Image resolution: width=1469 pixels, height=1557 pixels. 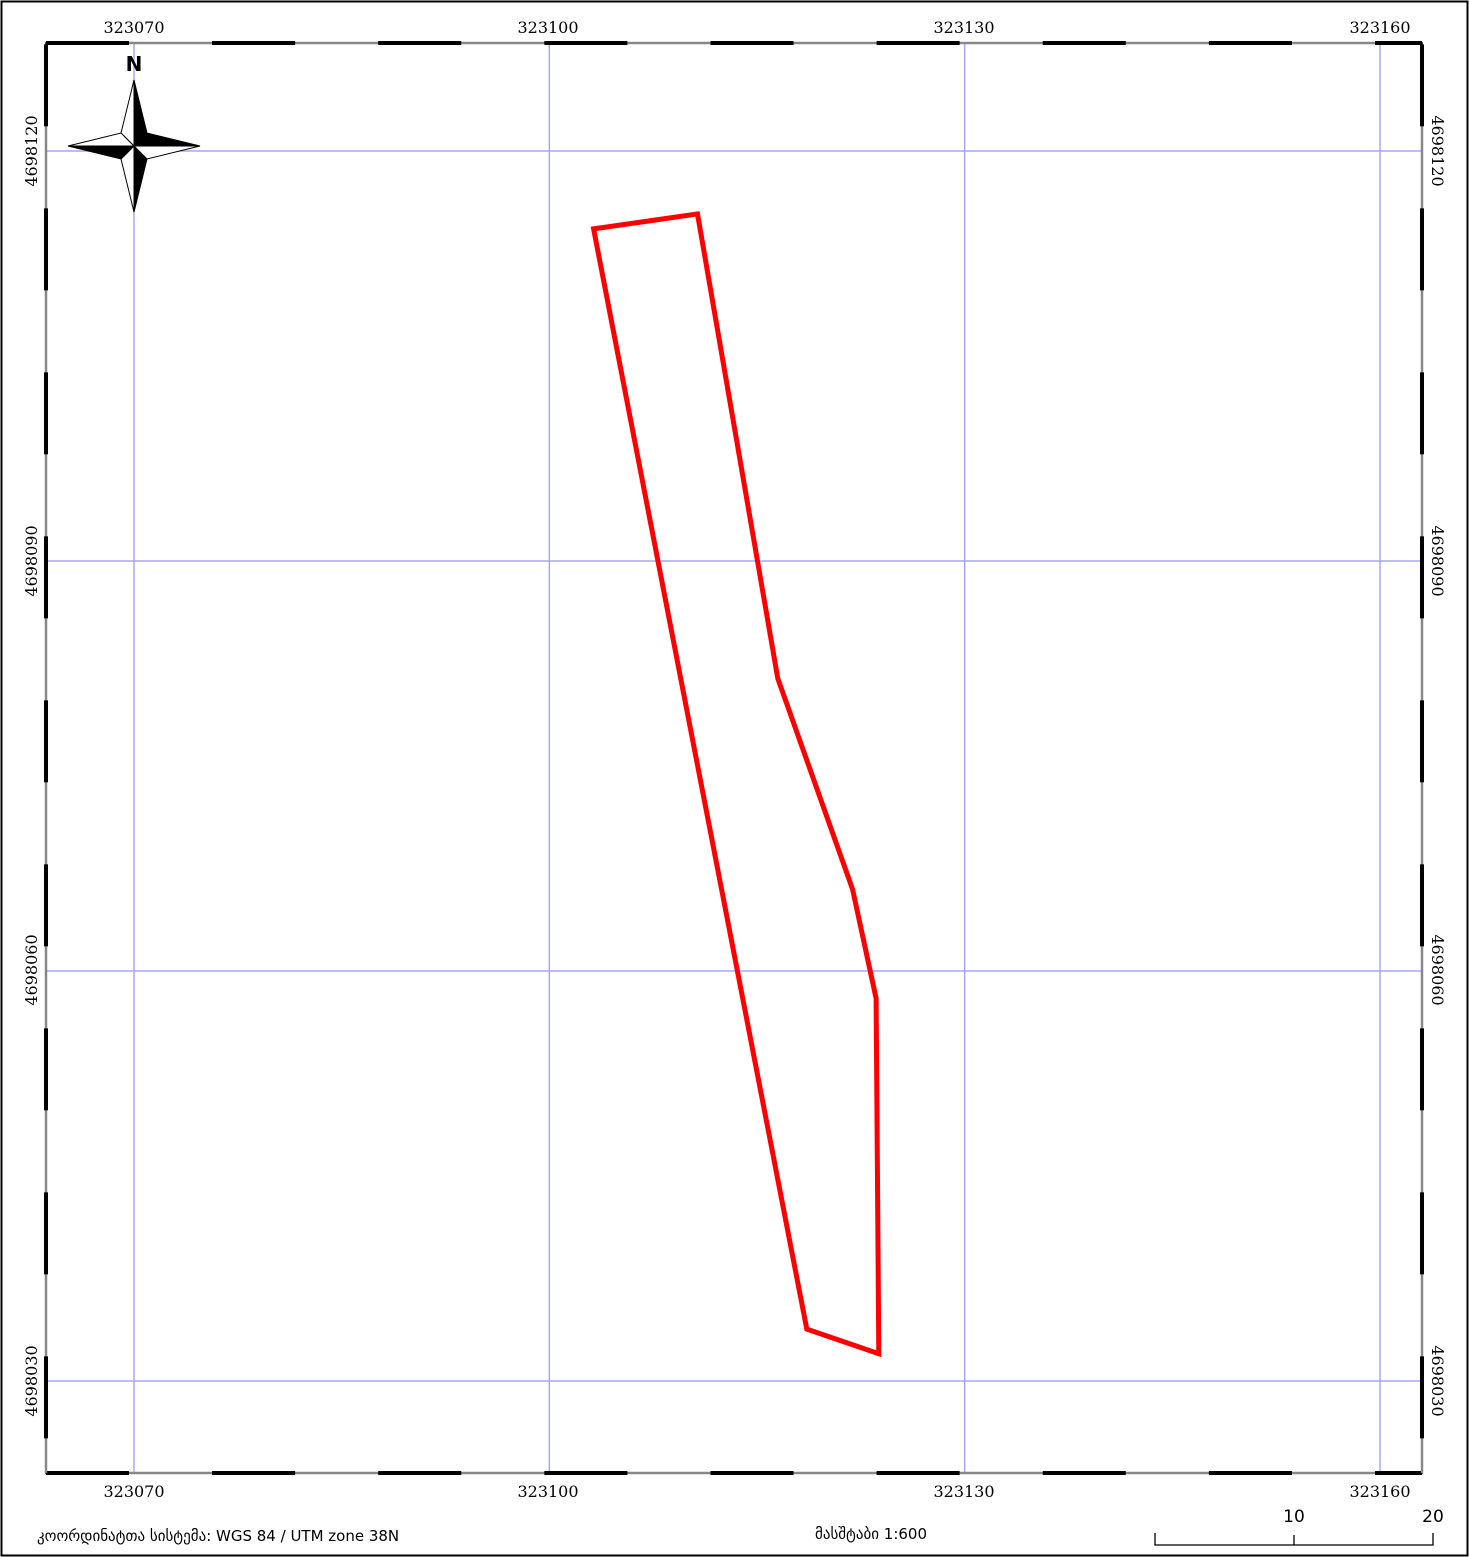 What do you see at coordinates (871, 1534) in the screenshot?
I see `scale-text: მასშტაბი 1:600` at bounding box center [871, 1534].